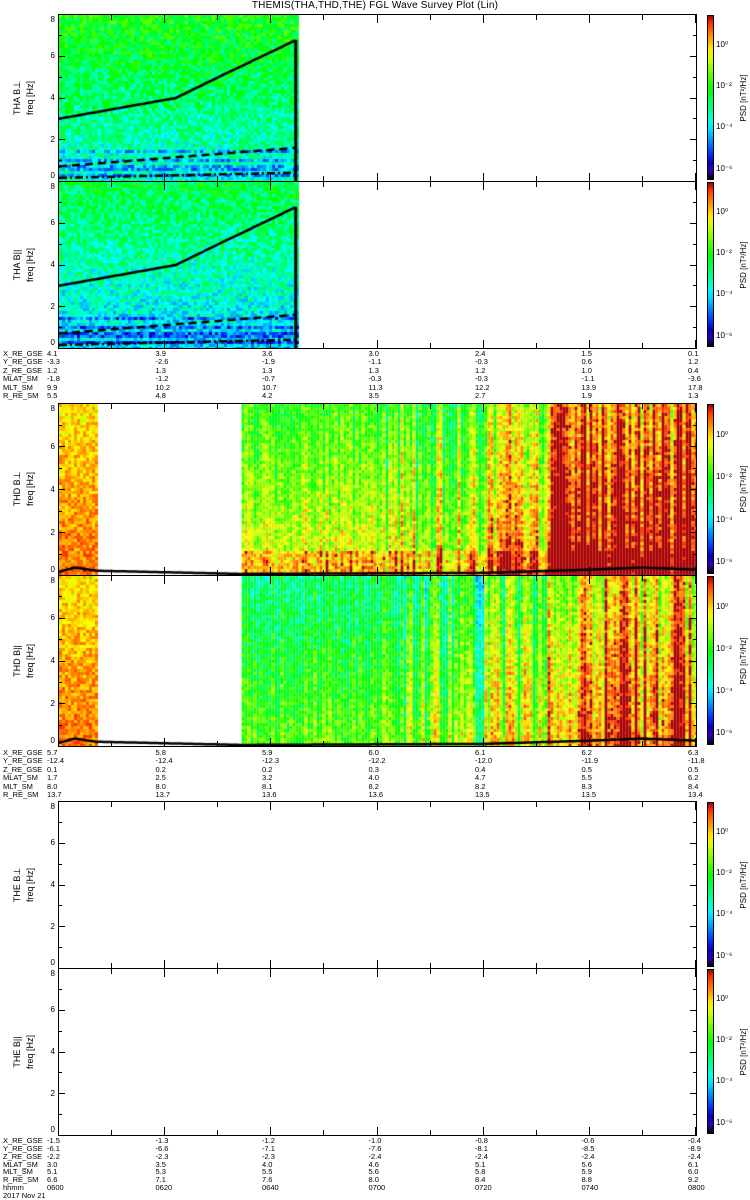 Image resolution: width=750 pixels, height=1200 pixels. I want to click on ephemeris-value: 1.3, so click(373, 370).